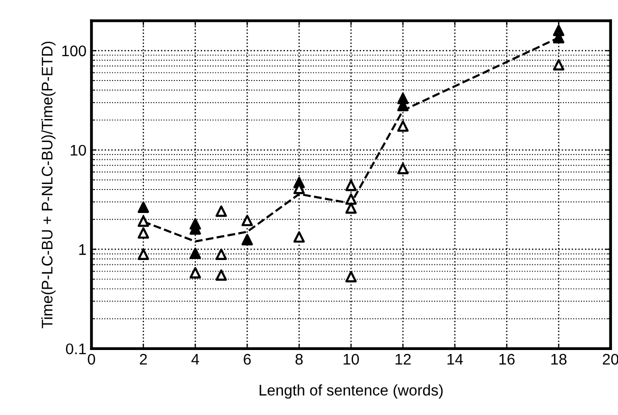  I want to click on x-tick-label: 6, so click(247, 359).